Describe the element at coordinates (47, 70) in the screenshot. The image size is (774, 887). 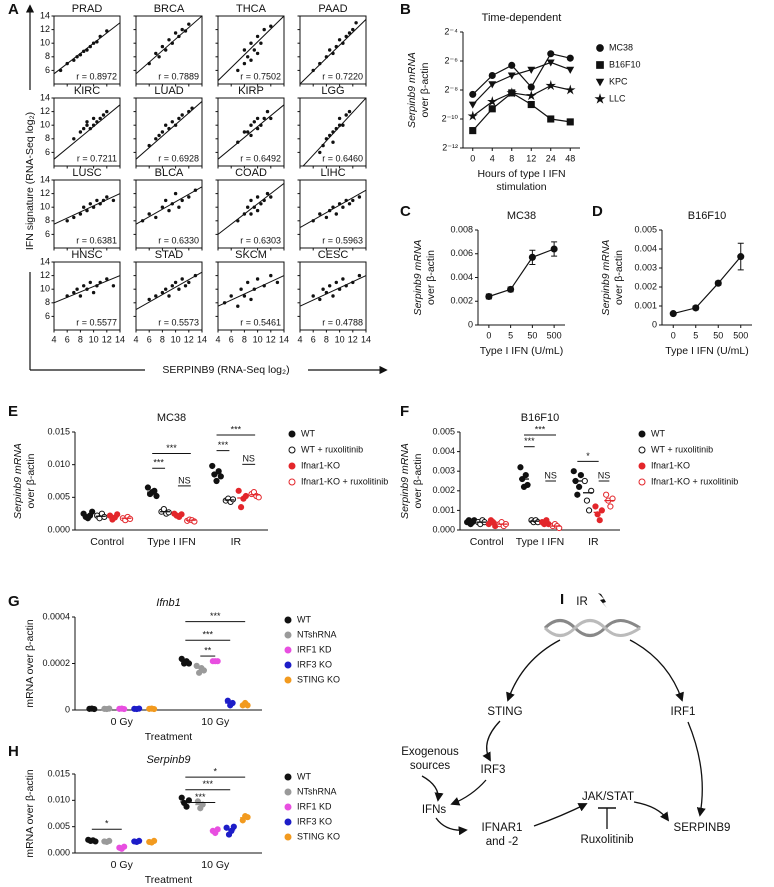
I see `y-tick-label: 6` at that location.